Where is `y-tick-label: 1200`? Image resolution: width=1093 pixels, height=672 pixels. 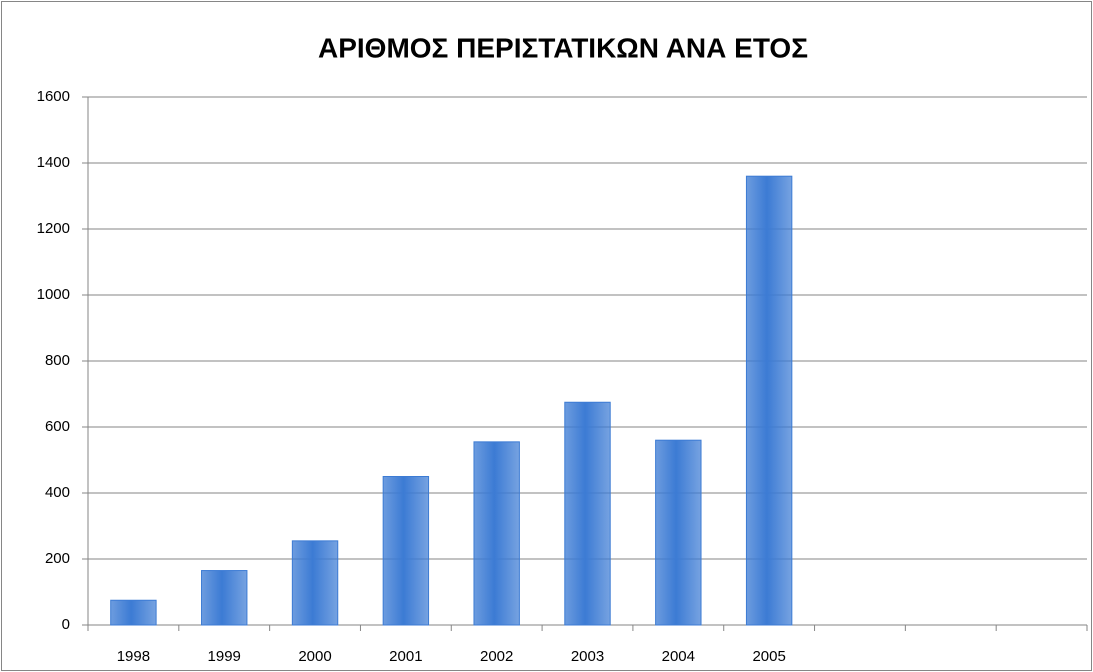 y-tick-label: 1200 is located at coordinates (53, 228).